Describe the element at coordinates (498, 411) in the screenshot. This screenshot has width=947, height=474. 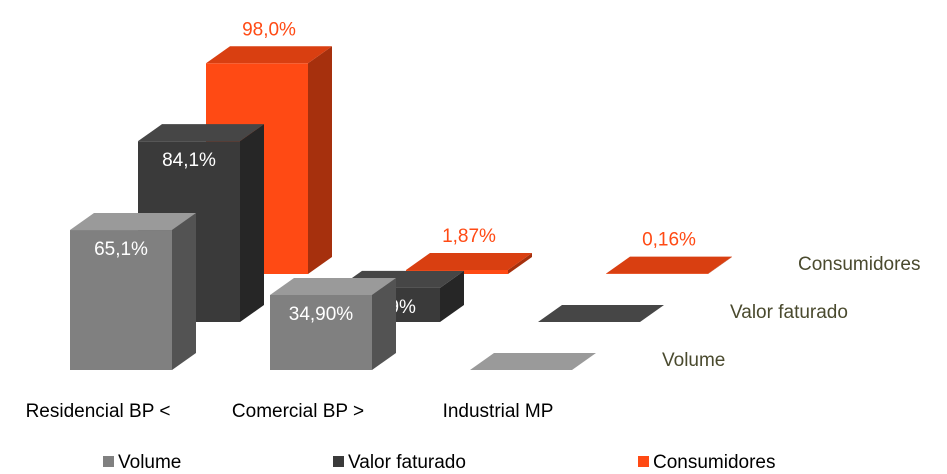
I see `x-tick-label: Industrial MP` at that location.